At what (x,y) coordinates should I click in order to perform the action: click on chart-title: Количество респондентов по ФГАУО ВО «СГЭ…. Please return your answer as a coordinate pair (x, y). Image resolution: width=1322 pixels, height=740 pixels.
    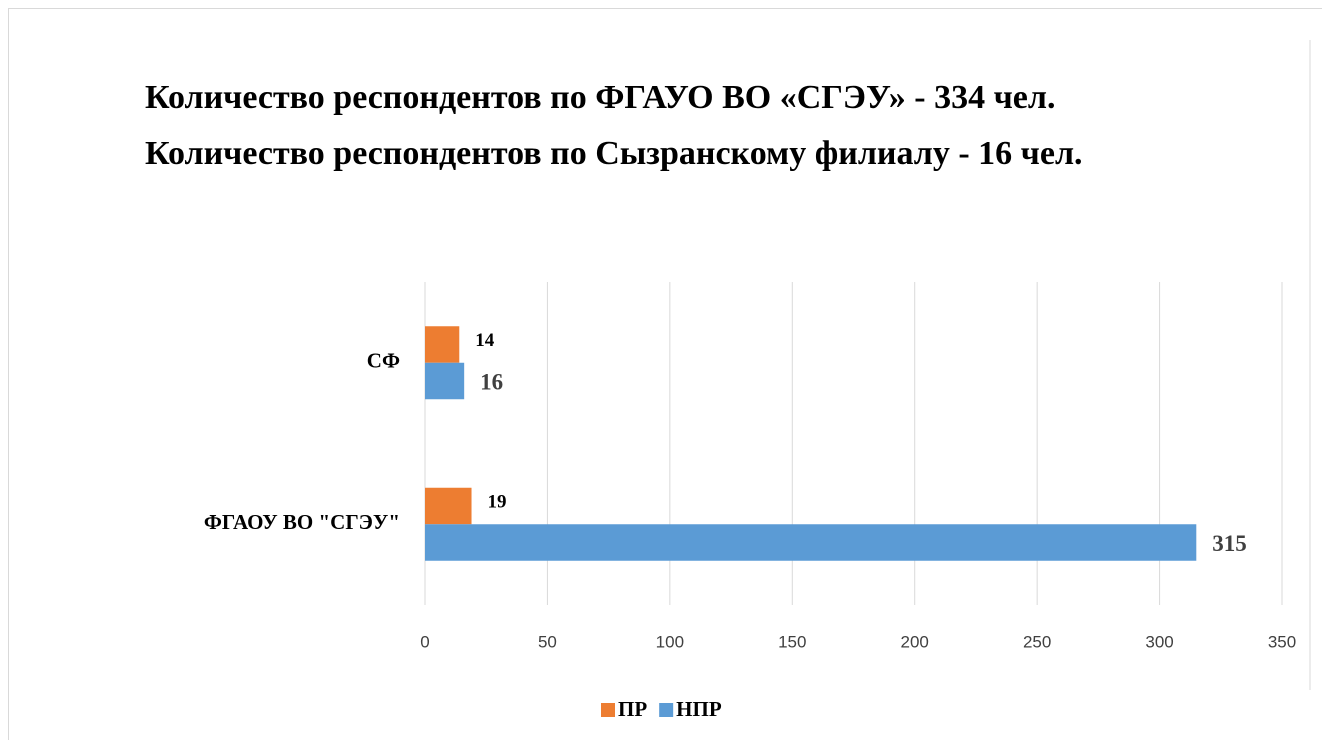
    Looking at the image, I should click on (600, 97).